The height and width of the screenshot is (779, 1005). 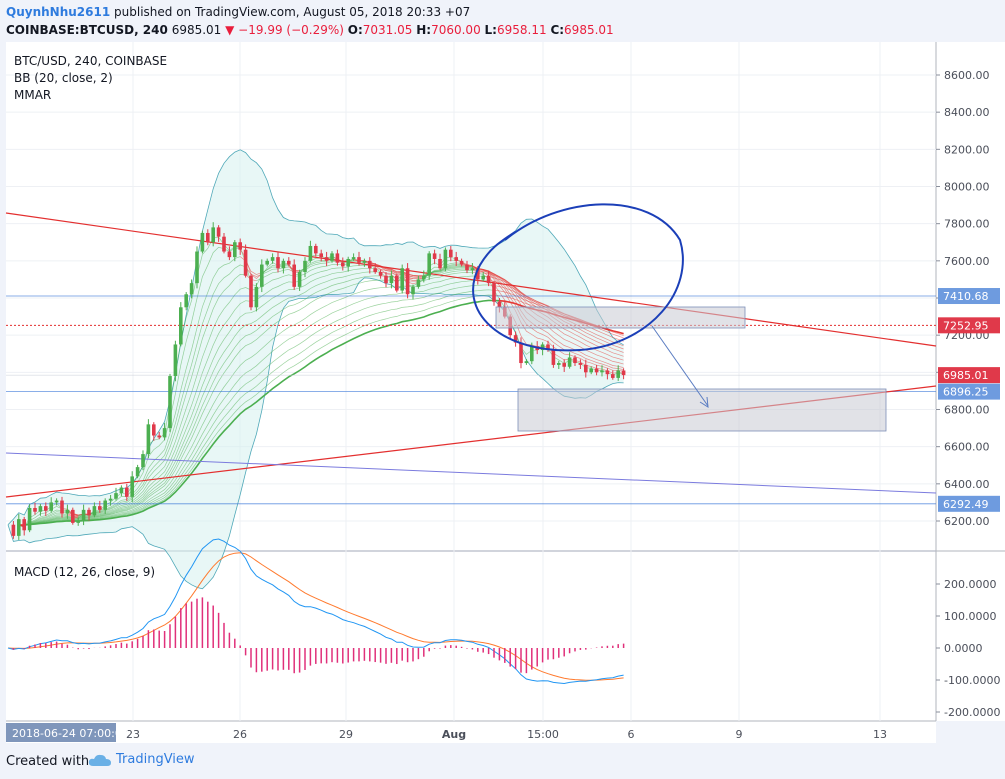 What do you see at coordinates (739, 734) in the screenshot?
I see `time-tick-label: 9` at bounding box center [739, 734].